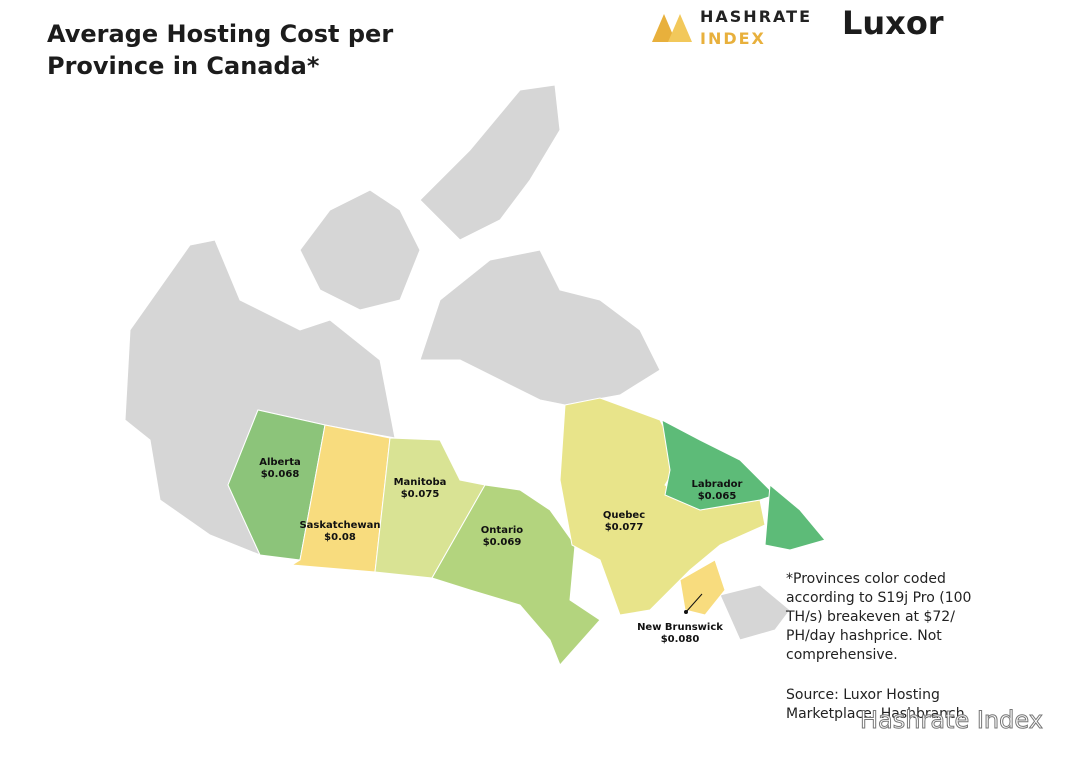  Describe the element at coordinates (893, 23) in the screenshot. I see `luxor-logo: Luxor` at that location.